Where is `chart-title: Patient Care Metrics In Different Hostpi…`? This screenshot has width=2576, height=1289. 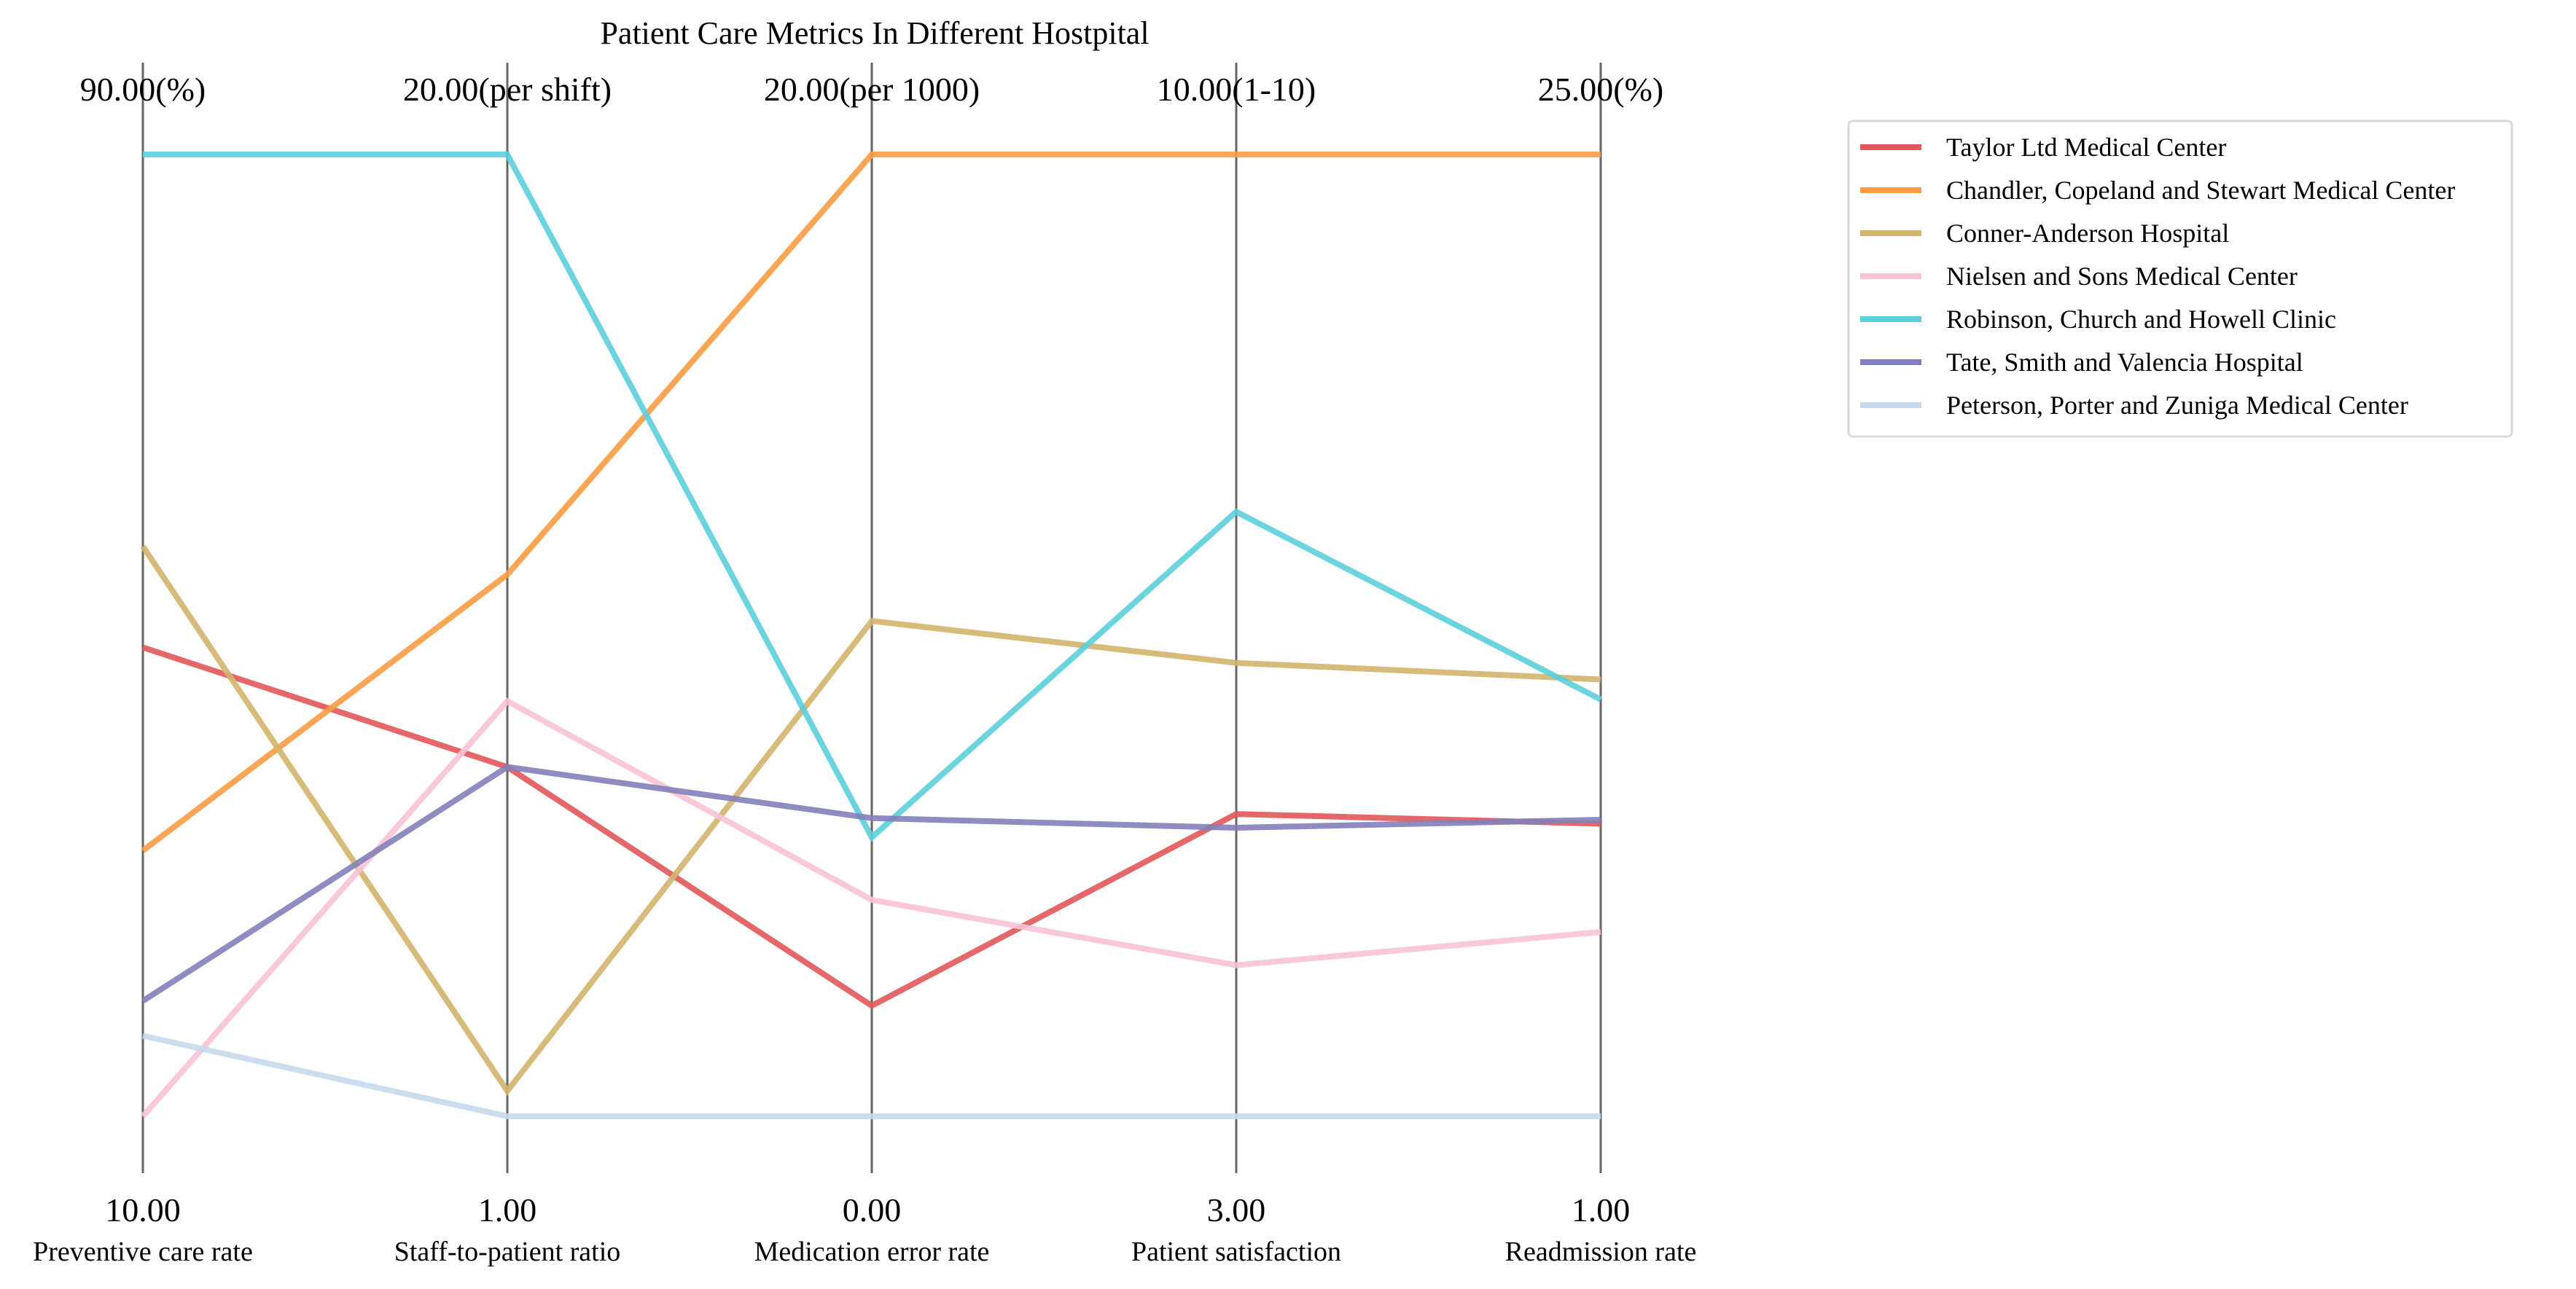 chart-title: Patient Care Metrics In Different Hostpi… is located at coordinates (875, 33).